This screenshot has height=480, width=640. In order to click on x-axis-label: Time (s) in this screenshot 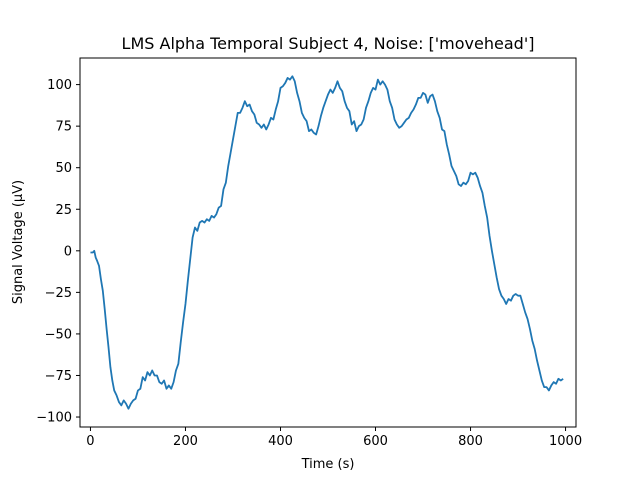, I will do `click(328, 464)`.